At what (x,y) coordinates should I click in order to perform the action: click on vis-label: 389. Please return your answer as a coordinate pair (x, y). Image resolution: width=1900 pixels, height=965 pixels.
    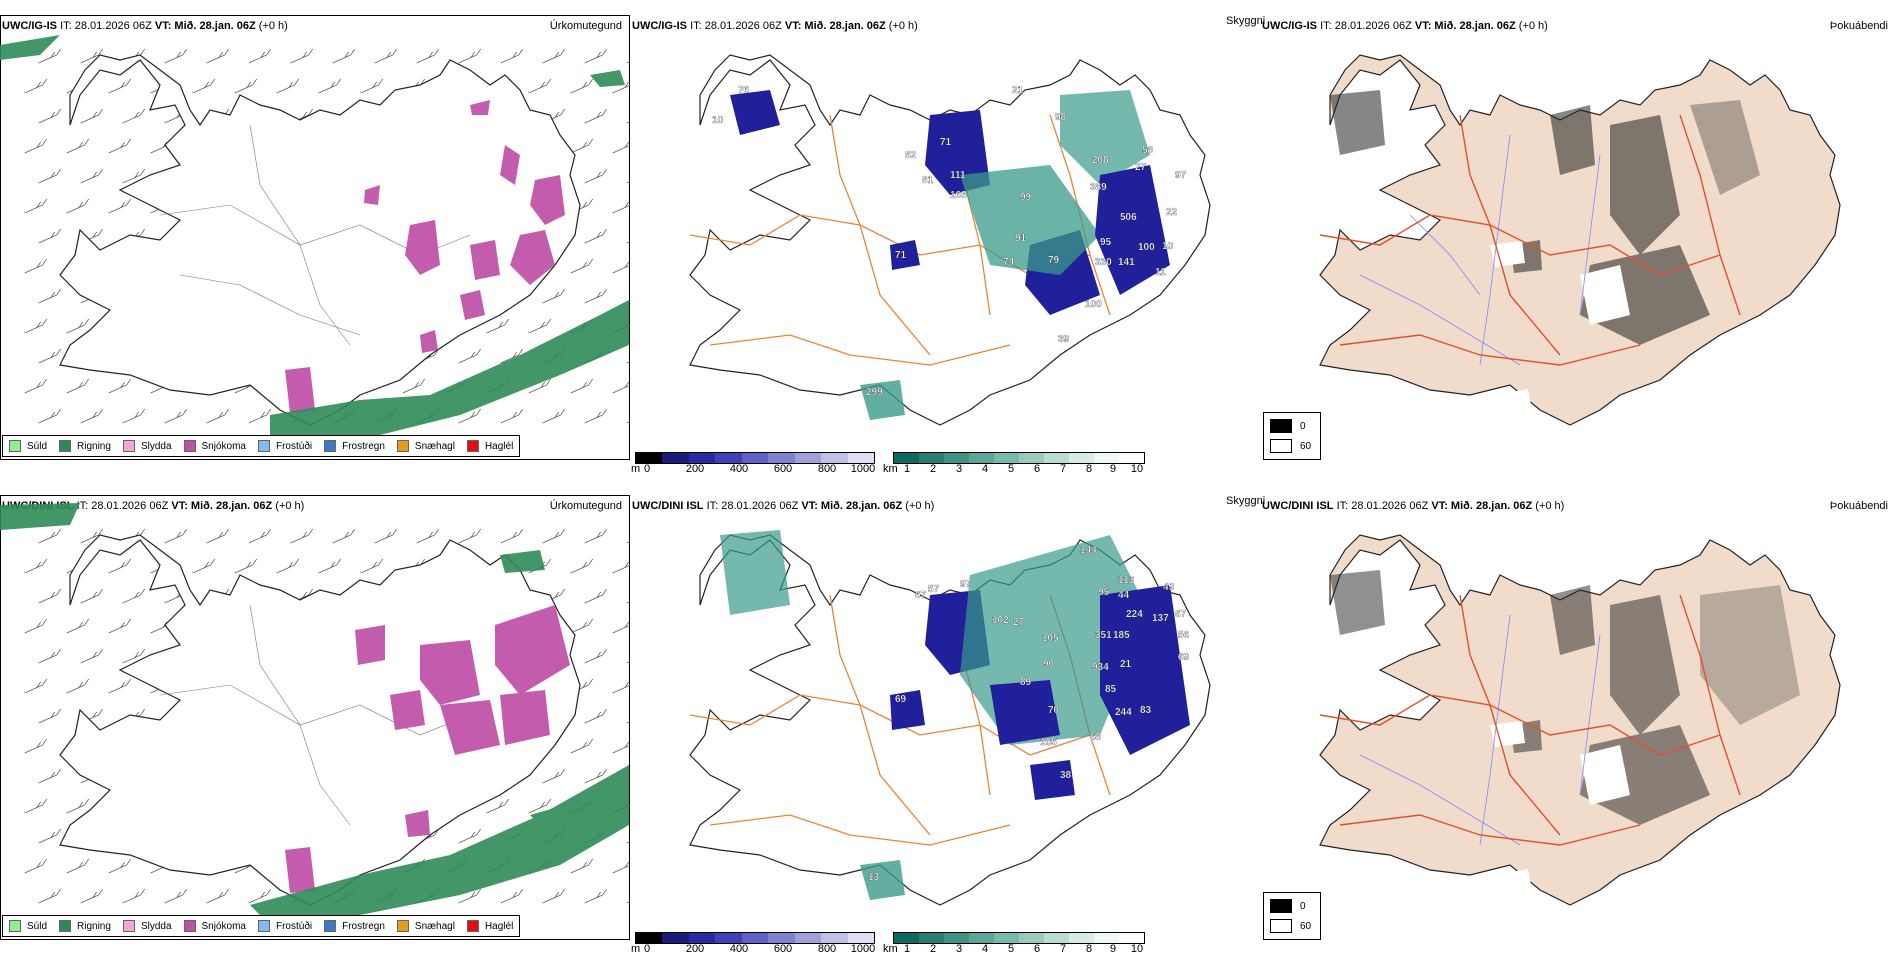
    Looking at the image, I should click on (1098, 187).